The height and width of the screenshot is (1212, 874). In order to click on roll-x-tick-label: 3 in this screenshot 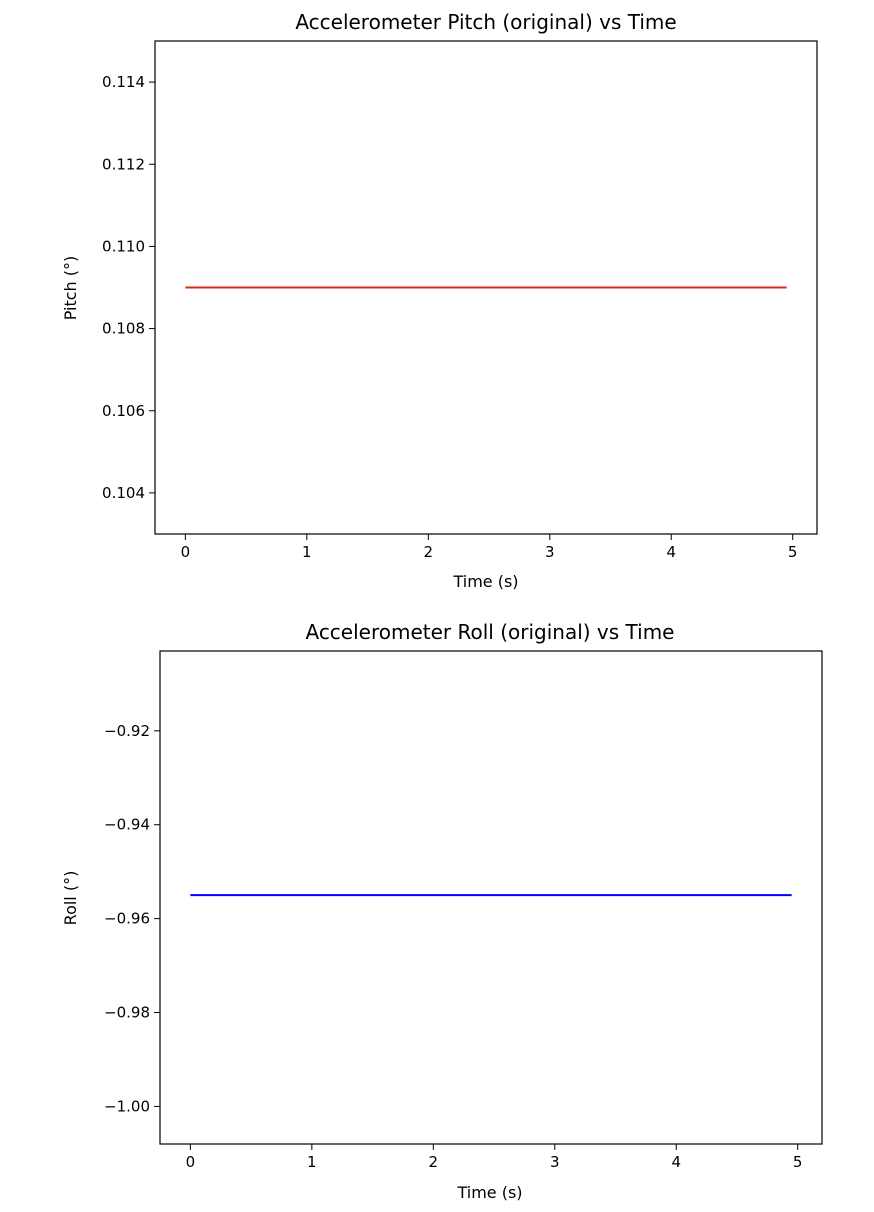, I will do `click(555, 1162)`.